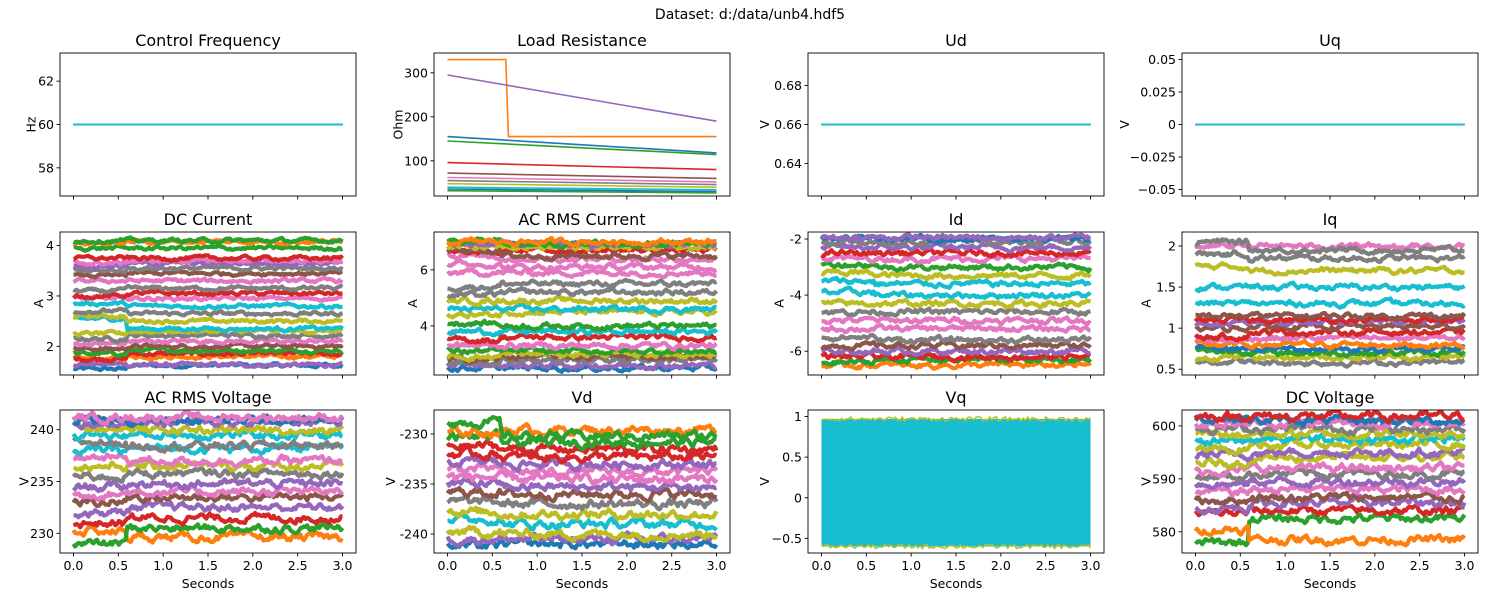 This screenshot has height=604, width=1500. I want to click on subplot-title: AC RMS Voltage, so click(207, 397).